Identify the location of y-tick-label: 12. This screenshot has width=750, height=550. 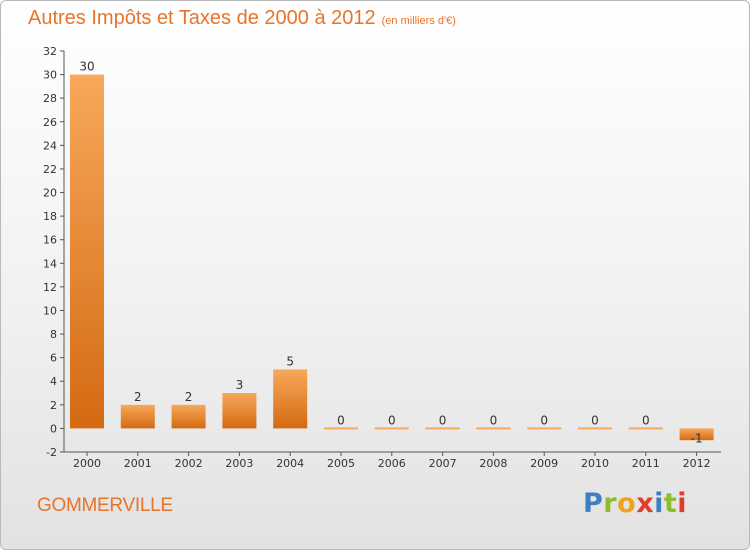
(50, 287).